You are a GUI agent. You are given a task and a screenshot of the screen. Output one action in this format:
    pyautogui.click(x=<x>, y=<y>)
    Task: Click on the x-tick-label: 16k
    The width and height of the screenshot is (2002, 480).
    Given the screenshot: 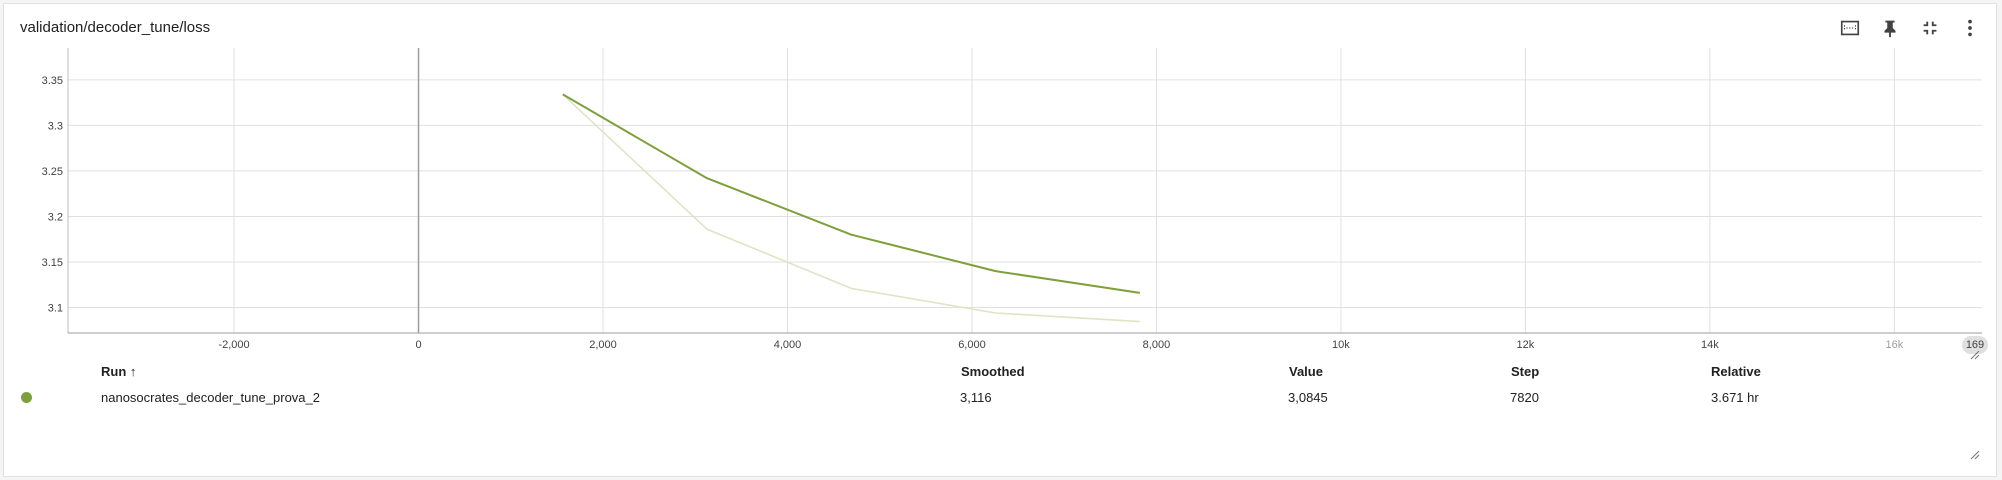 What is the action you would take?
    pyautogui.click(x=1894, y=345)
    